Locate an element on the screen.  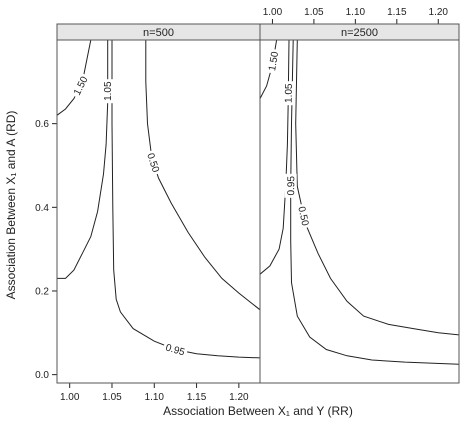
x-tick-label: 1.15 is located at coordinates (197, 397).